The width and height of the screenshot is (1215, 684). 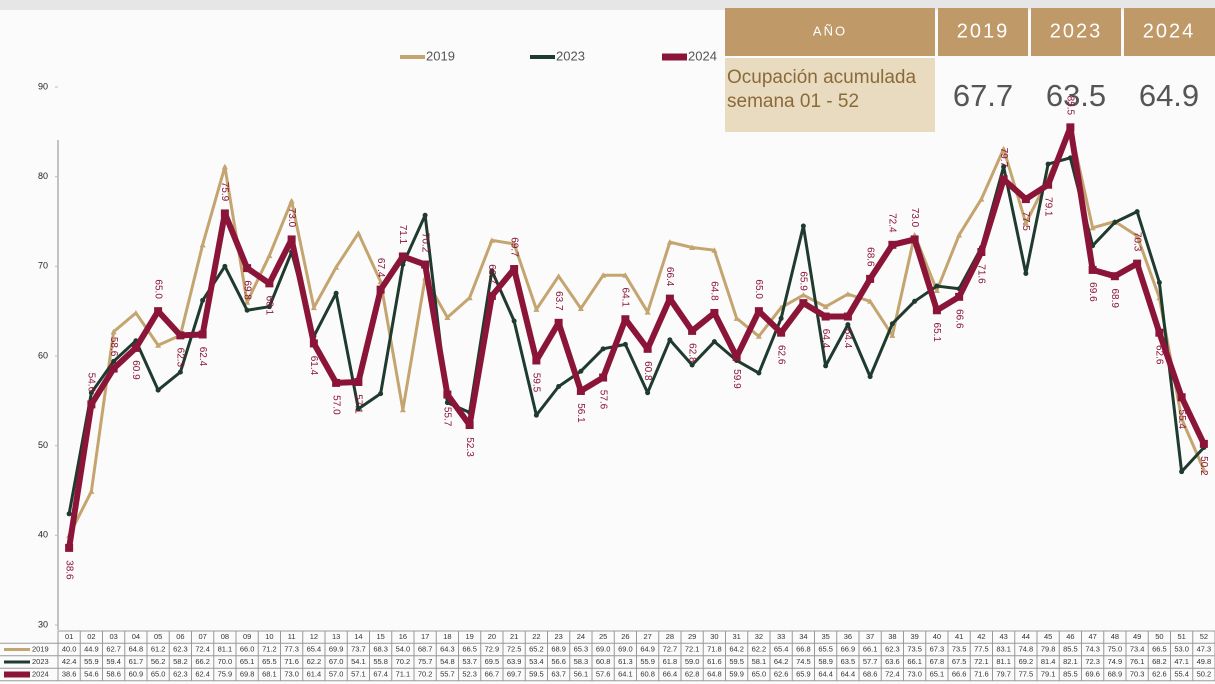 I want to click on table-cell: 66.0, so click(x=247, y=648).